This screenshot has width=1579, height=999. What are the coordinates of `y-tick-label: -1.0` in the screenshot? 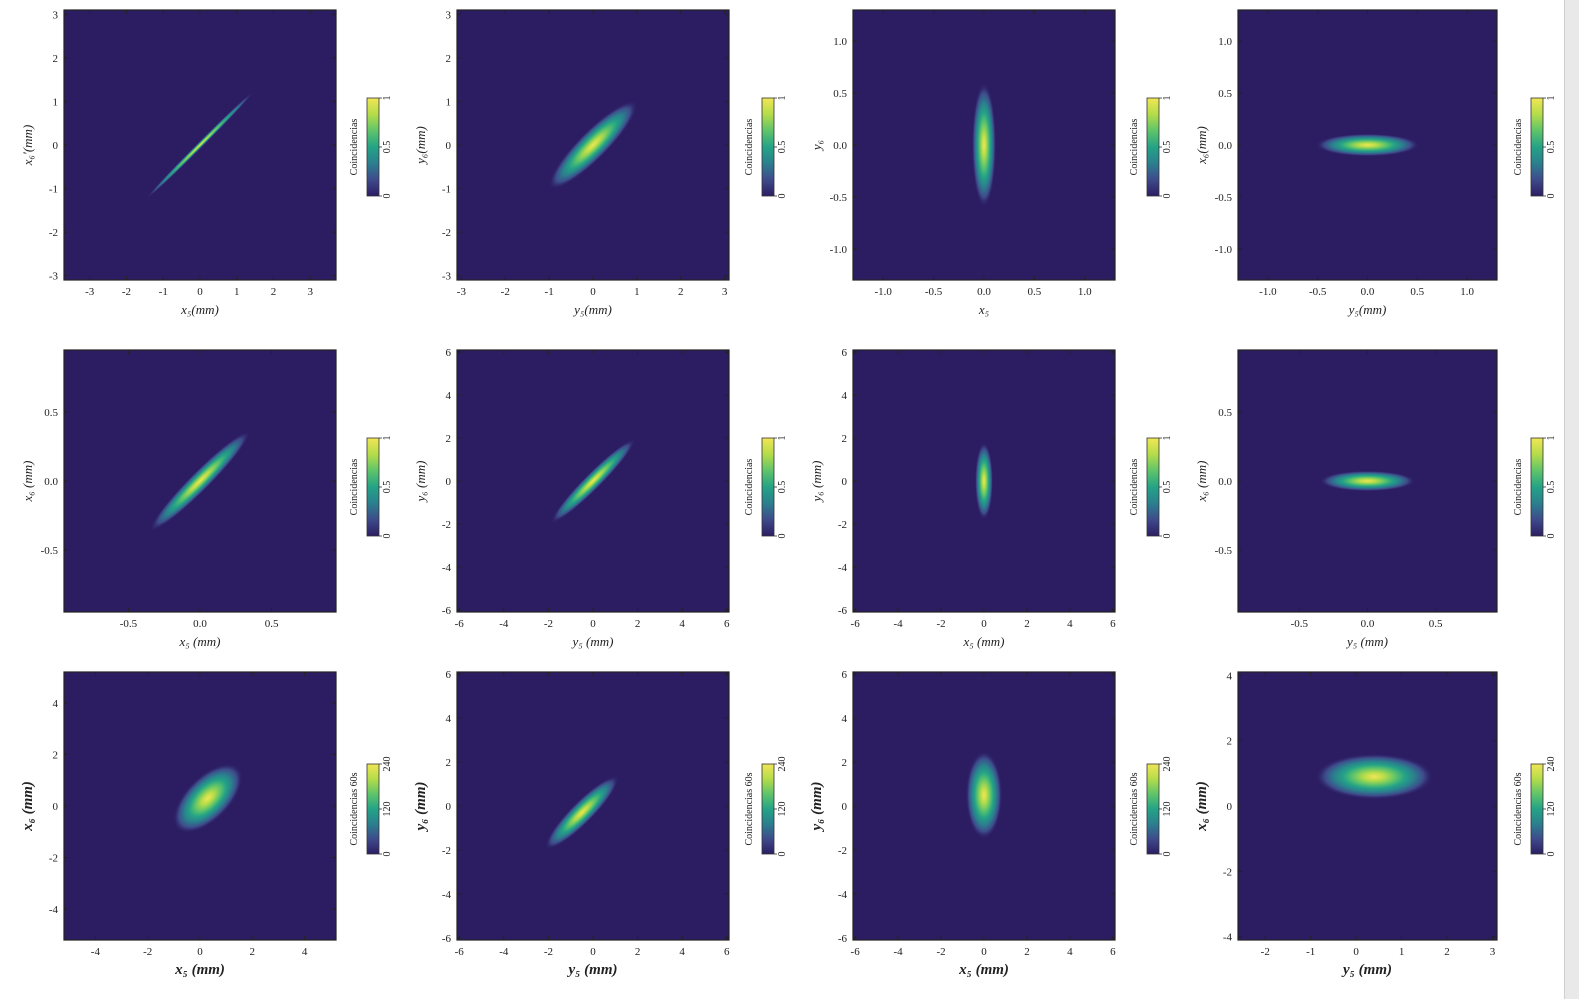 It's located at (1224, 250).